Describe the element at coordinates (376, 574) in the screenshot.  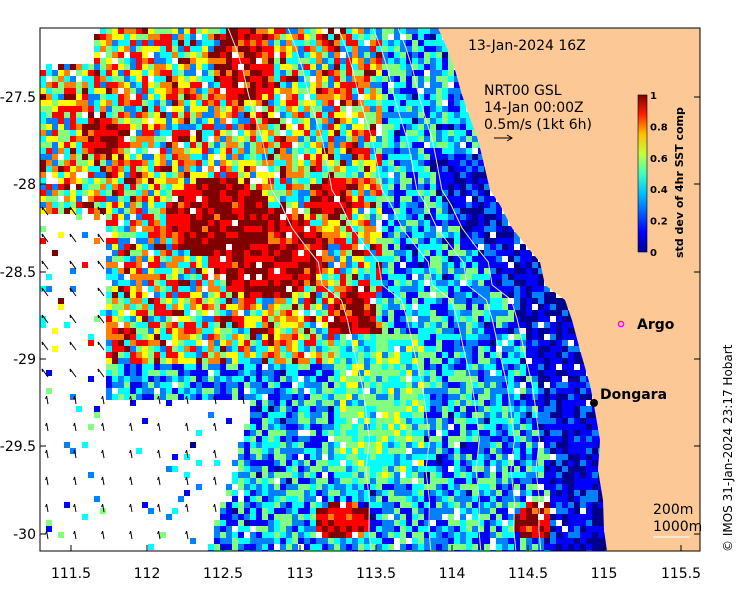
I see `x-tick-label: 113.5` at that location.